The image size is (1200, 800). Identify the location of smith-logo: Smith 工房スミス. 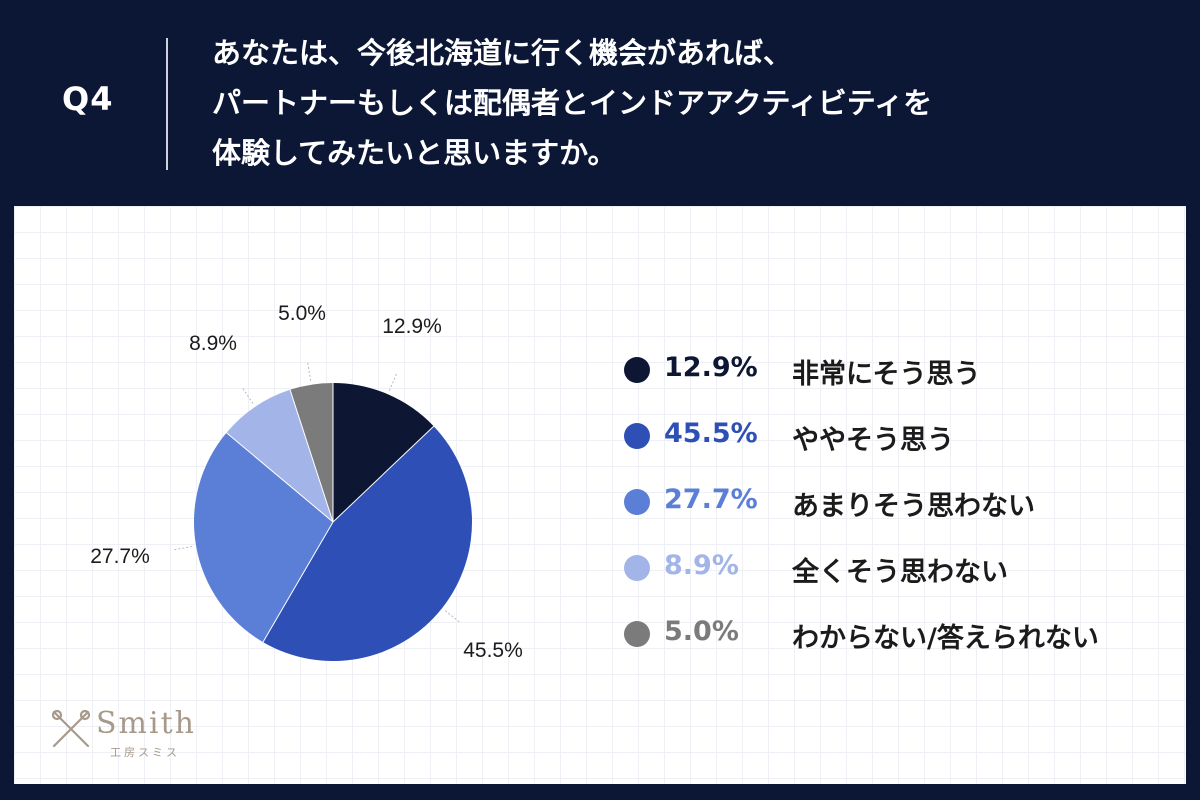
(121, 732).